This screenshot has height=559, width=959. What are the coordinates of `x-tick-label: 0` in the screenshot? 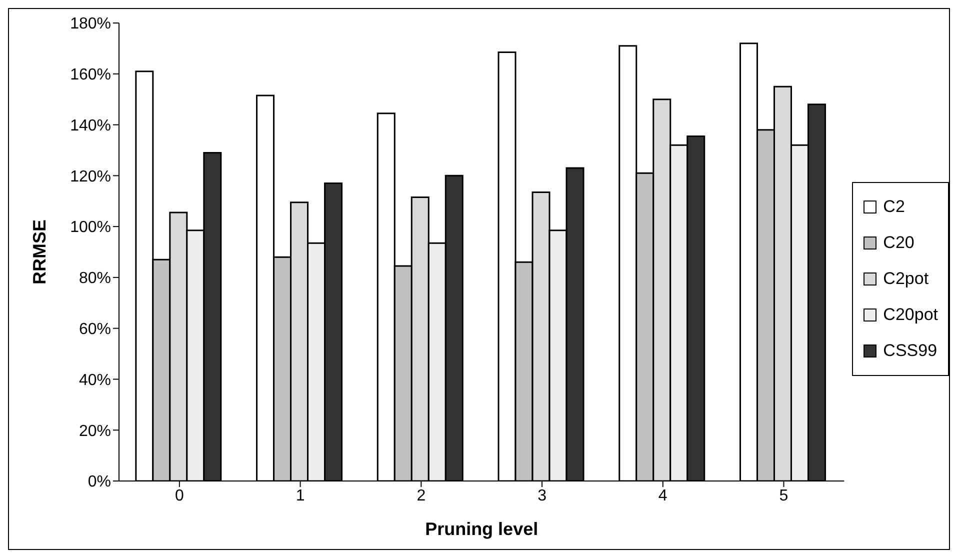 It's located at (179, 495).